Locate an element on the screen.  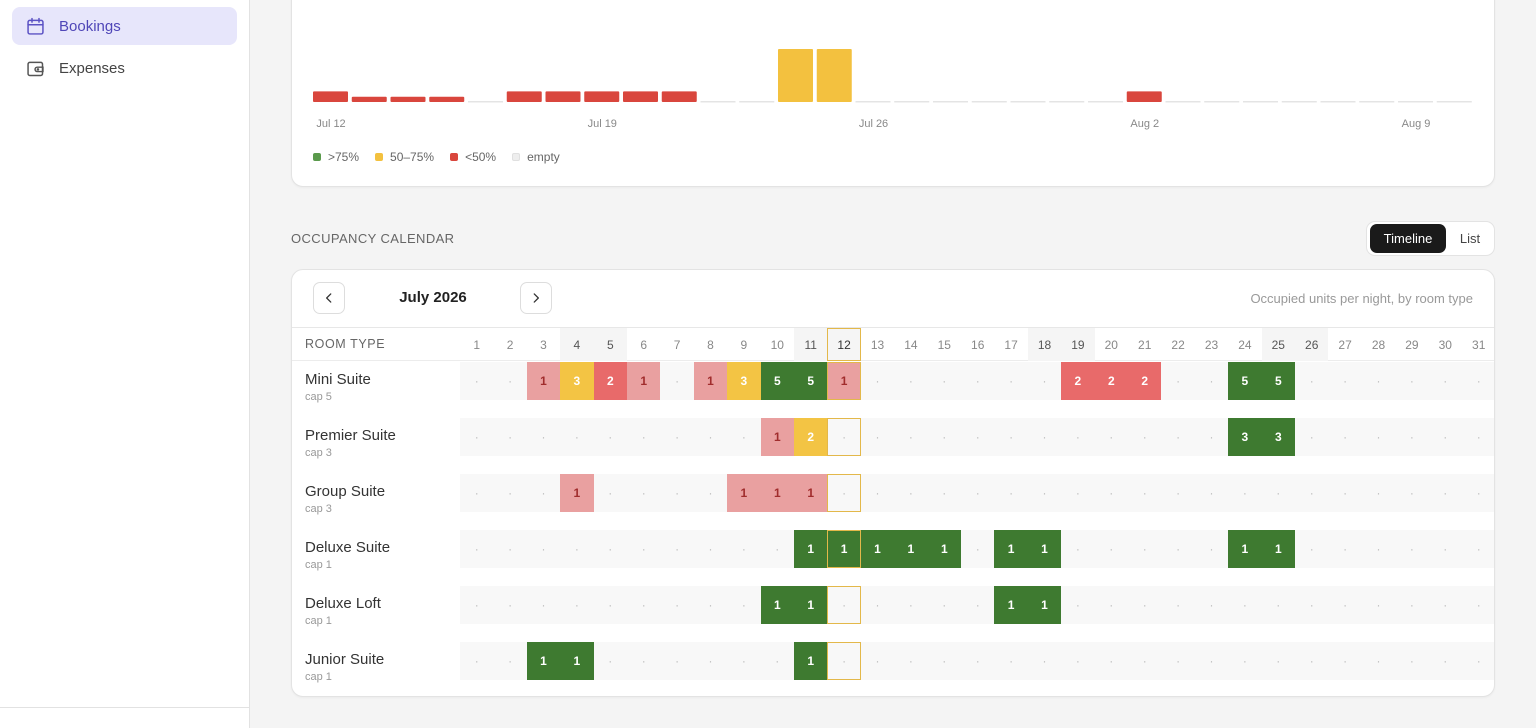
timeline-view-button: Timeline is located at coordinates (1408, 238).